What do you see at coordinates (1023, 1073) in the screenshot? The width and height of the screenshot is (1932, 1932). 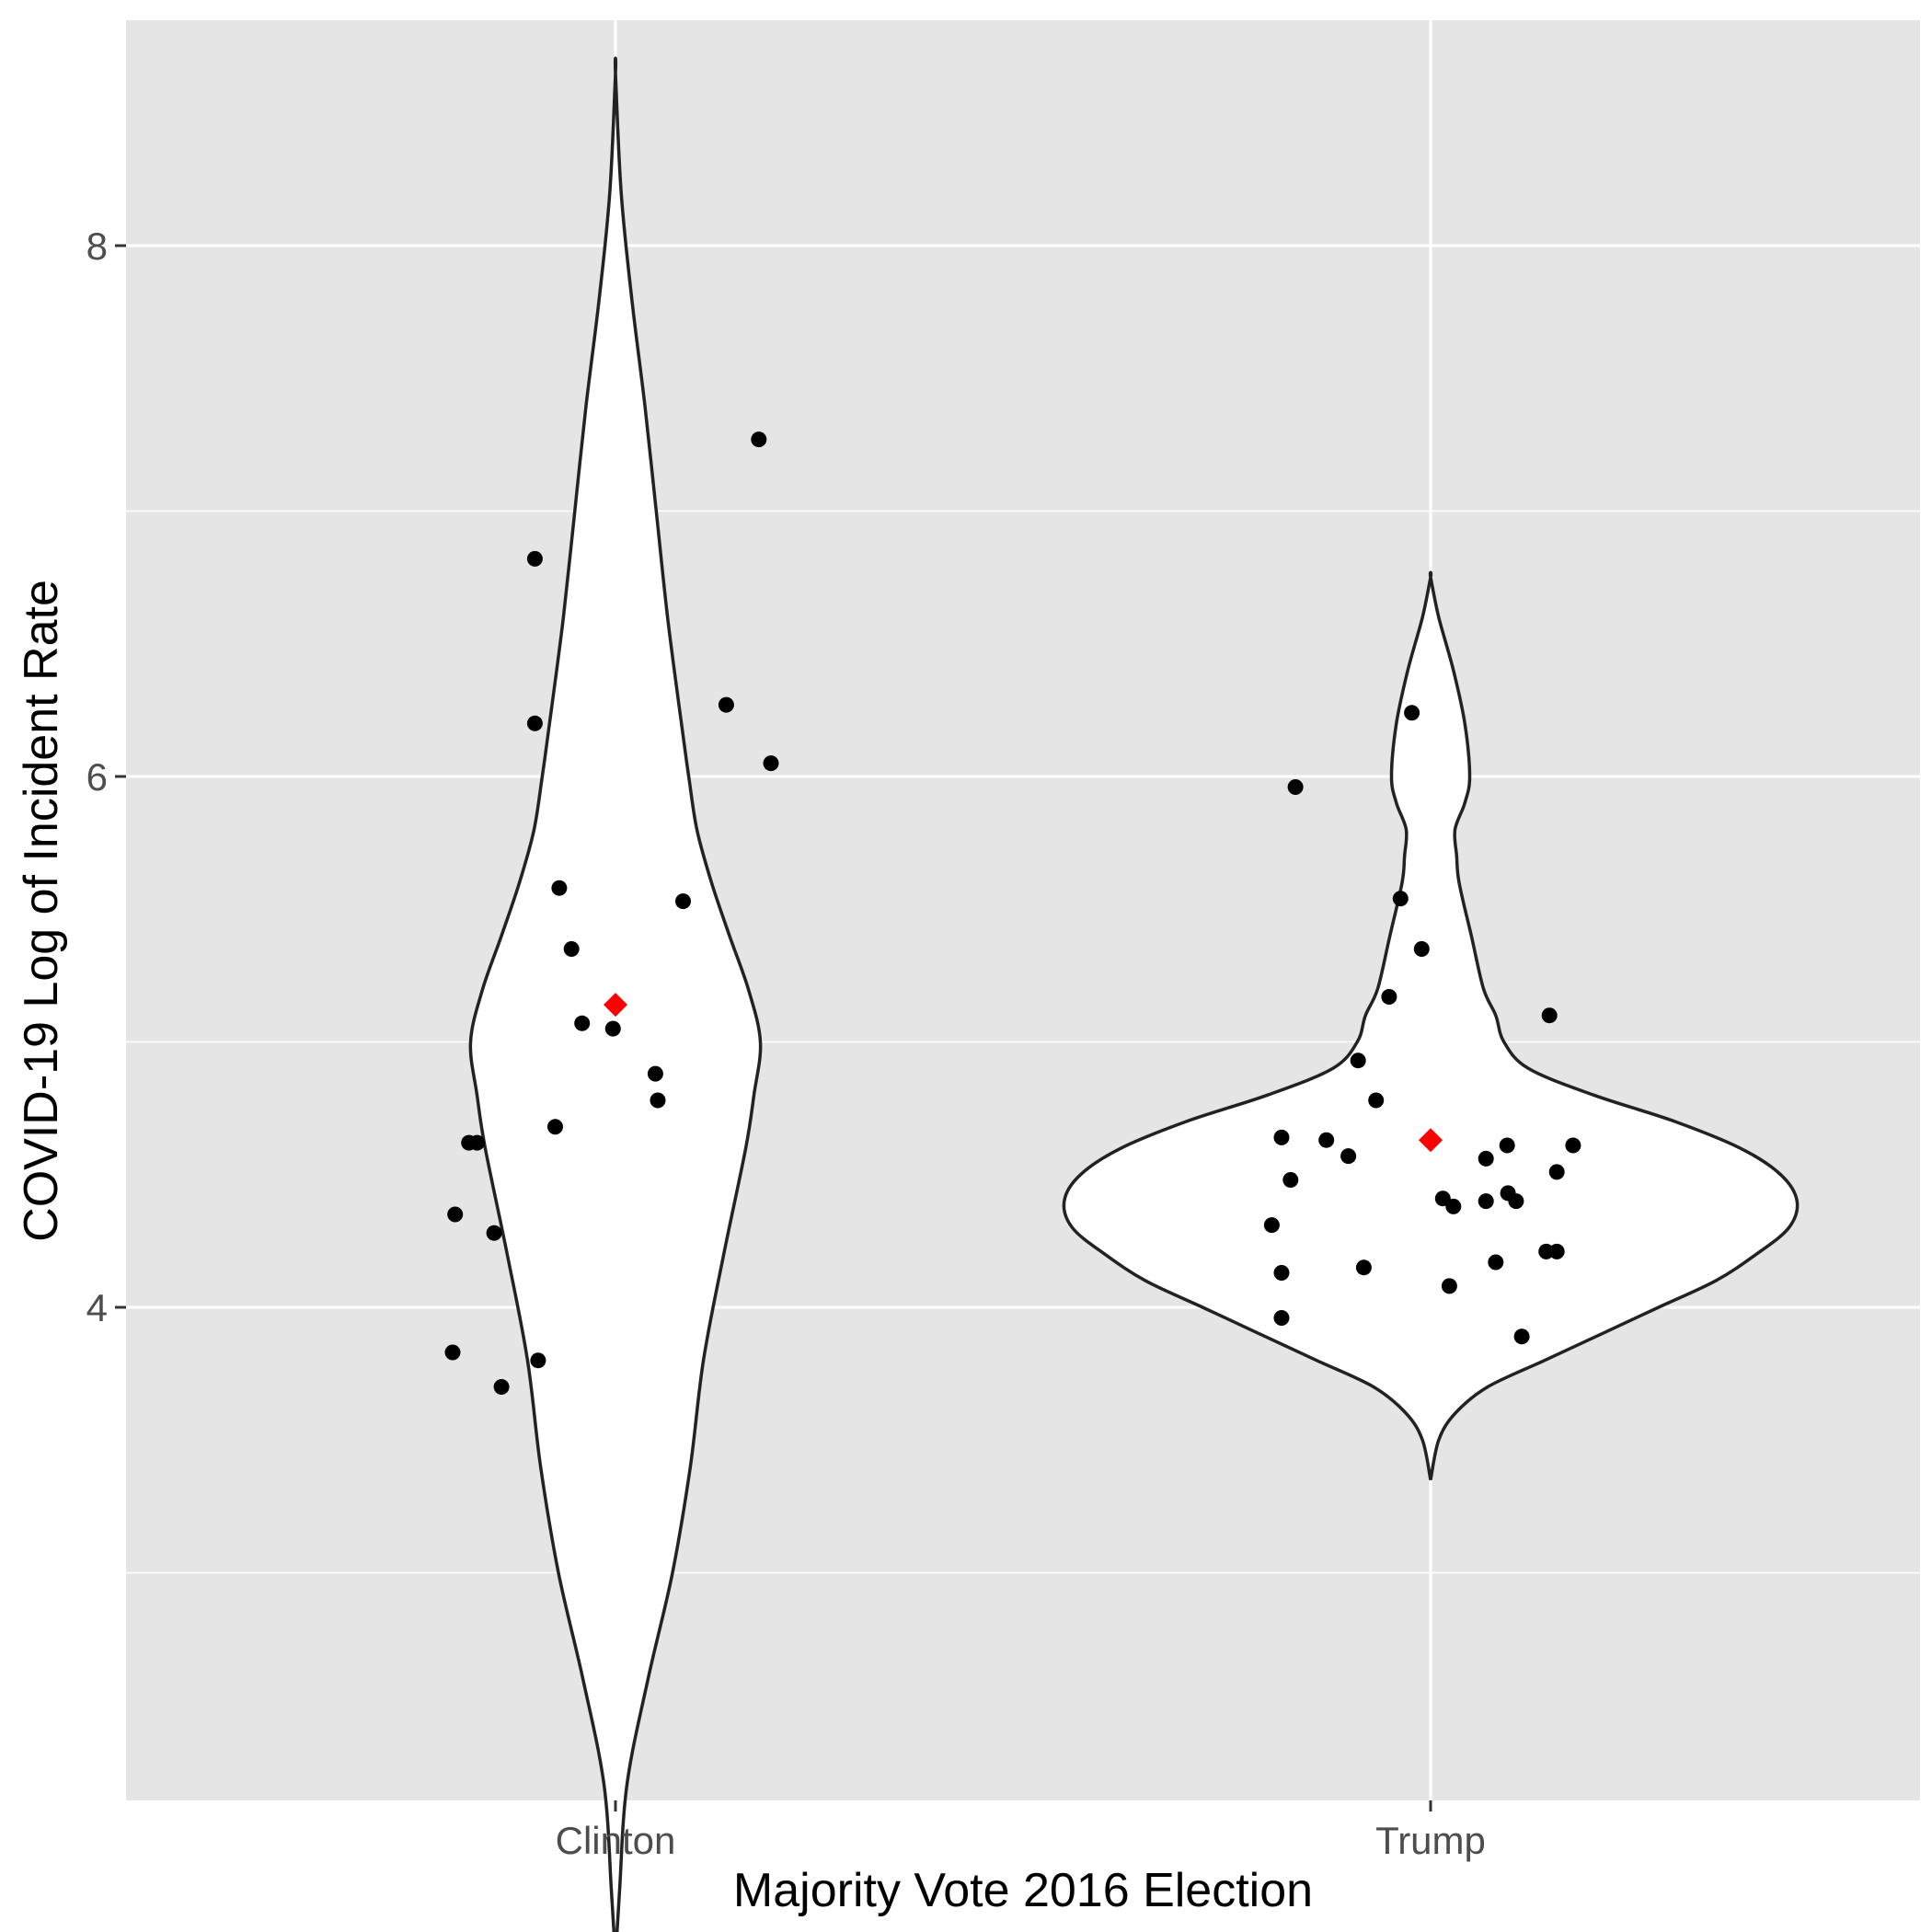 I see `mean-markers` at bounding box center [1023, 1073].